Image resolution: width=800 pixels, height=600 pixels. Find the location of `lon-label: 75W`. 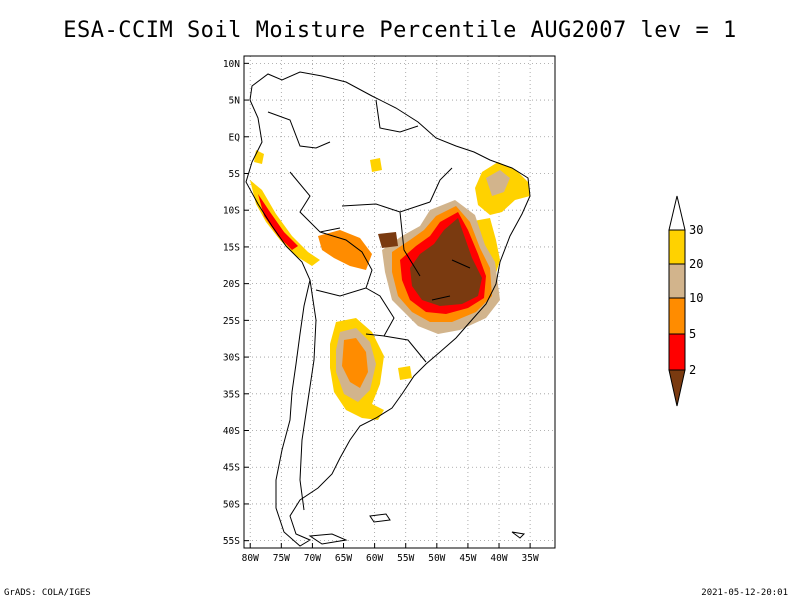

lon-label: 75W is located at coordinates (281, 558).